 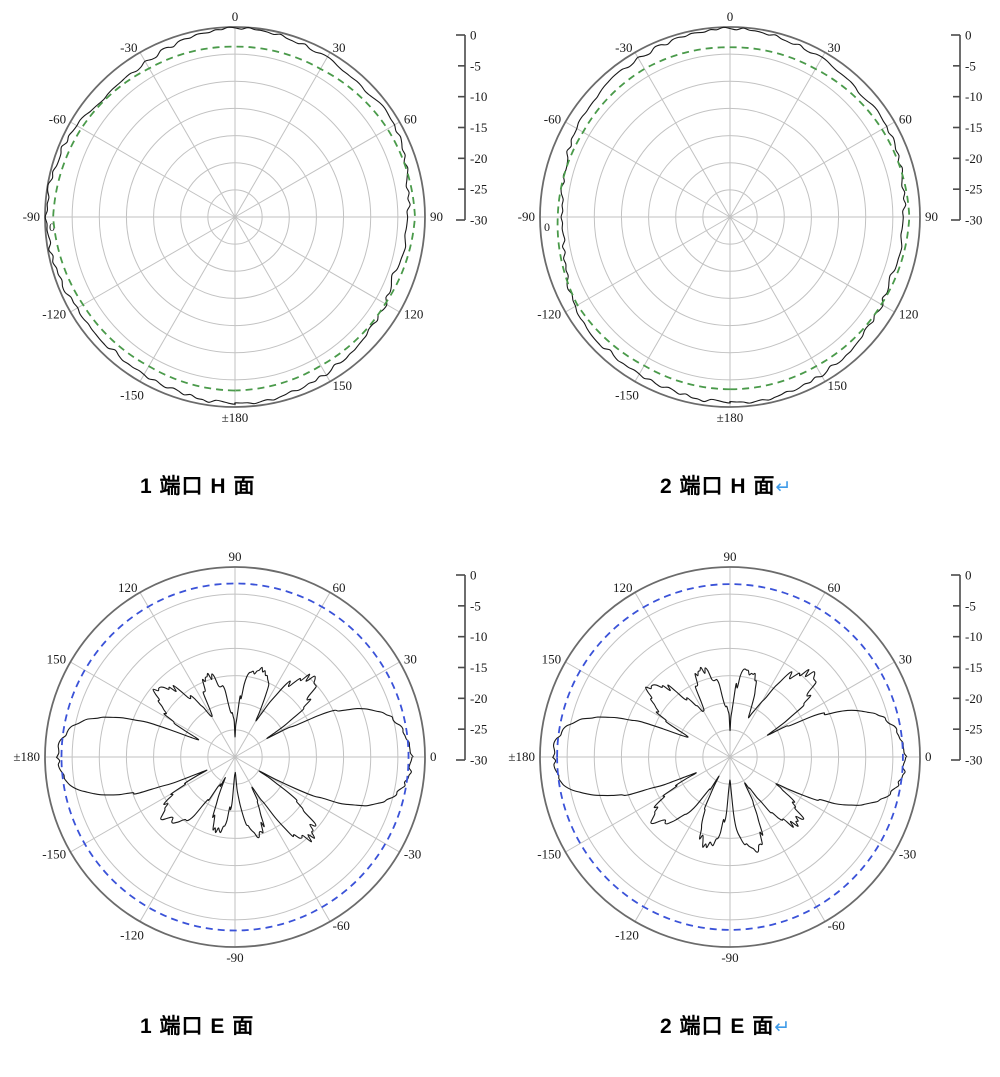 What do you see at coordinates (717, 1026) in the screenshot?
I see `caption-text: 2 端口 E 面` at bounding box center [717, 1026].